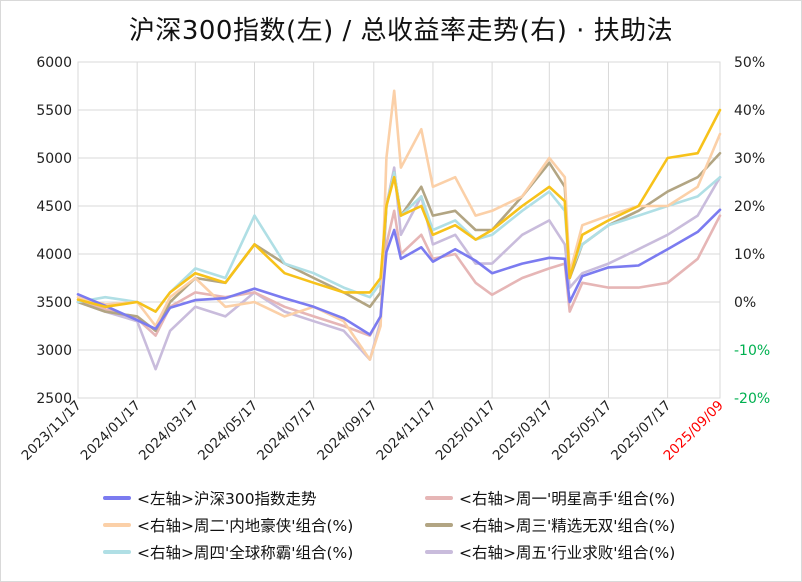 This screenshot has width=802, height=582. I want to click on x-tick-label: 2025/05/17, so click(582, 431).